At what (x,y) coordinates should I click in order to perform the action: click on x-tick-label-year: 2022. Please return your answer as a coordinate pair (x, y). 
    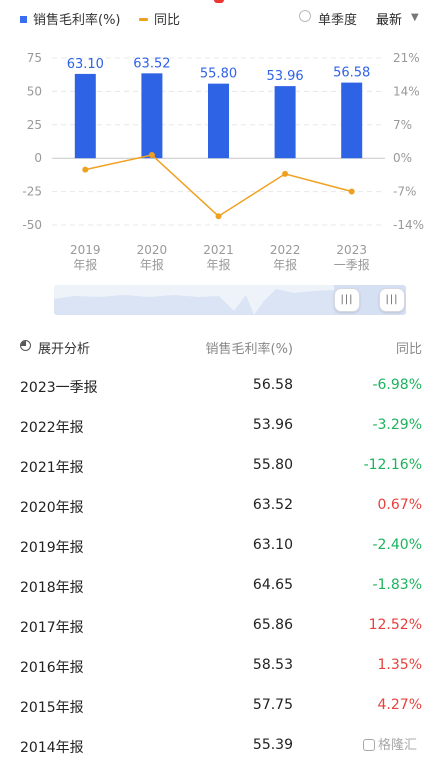
    Looking at the image, I should click on (285, 250).